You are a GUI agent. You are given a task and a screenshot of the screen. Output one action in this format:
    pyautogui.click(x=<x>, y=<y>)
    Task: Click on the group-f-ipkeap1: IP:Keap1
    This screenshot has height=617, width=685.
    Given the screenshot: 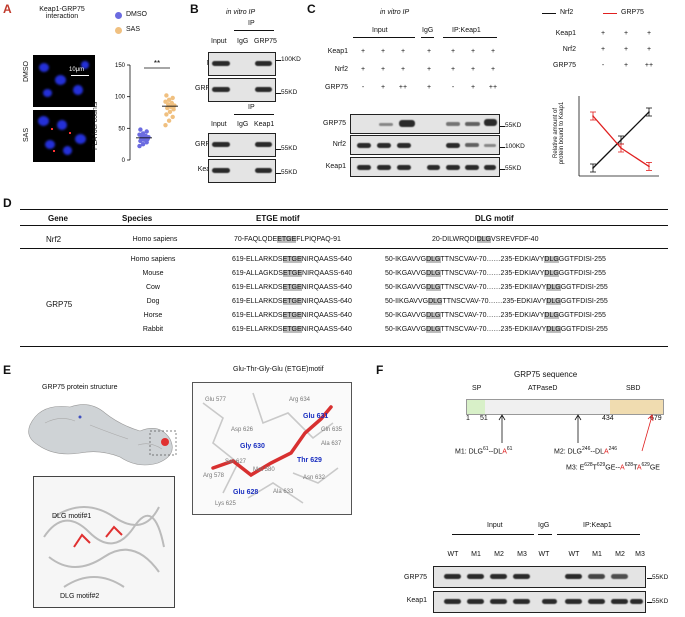 What is the action you would take?
    pyautogui.click(x=597, y=525)
    